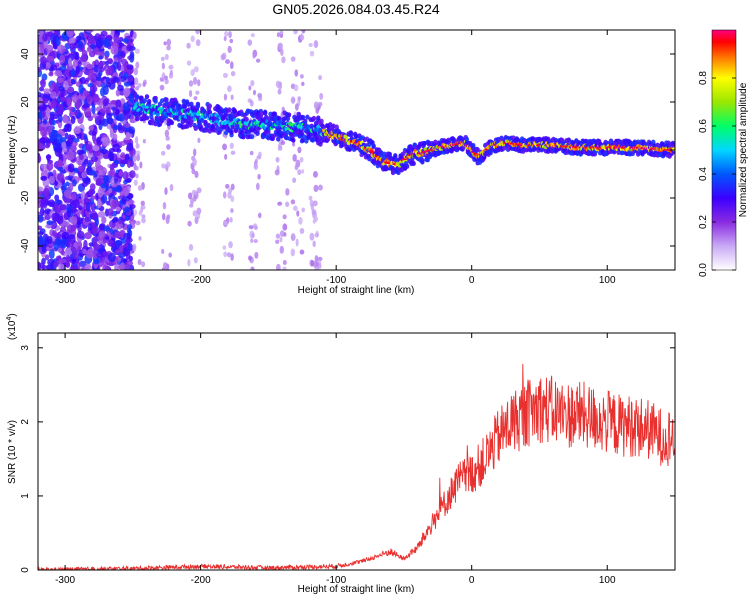  What do you see at coordinates (703, 78) in the screenshot?
I see `colorbar-tick-label: 0.8` at bounding box center [703, 78].